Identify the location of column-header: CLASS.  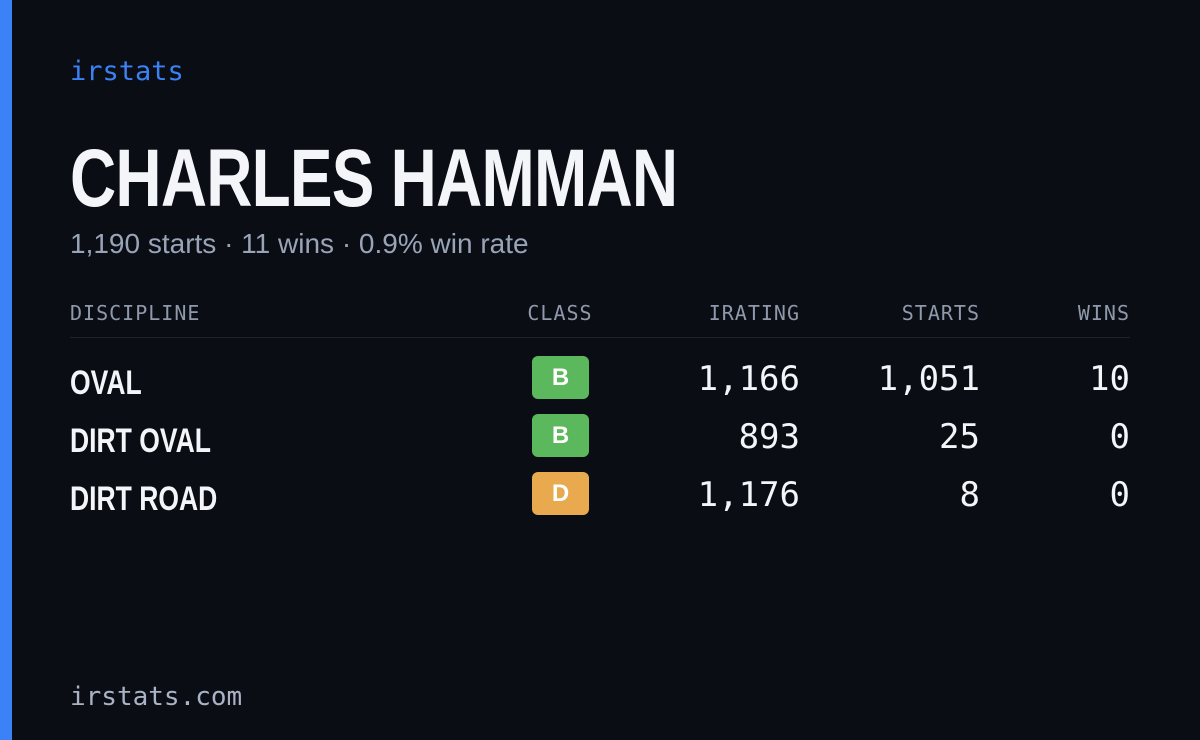
(560, 313).